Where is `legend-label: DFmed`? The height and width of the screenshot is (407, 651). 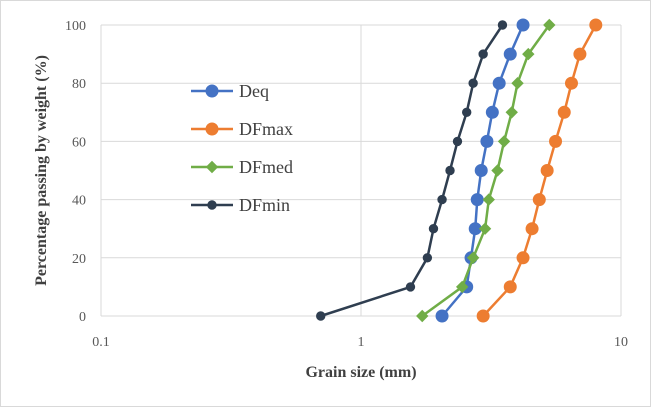
legend-label: DFmed is located at coordinates (266, 167).